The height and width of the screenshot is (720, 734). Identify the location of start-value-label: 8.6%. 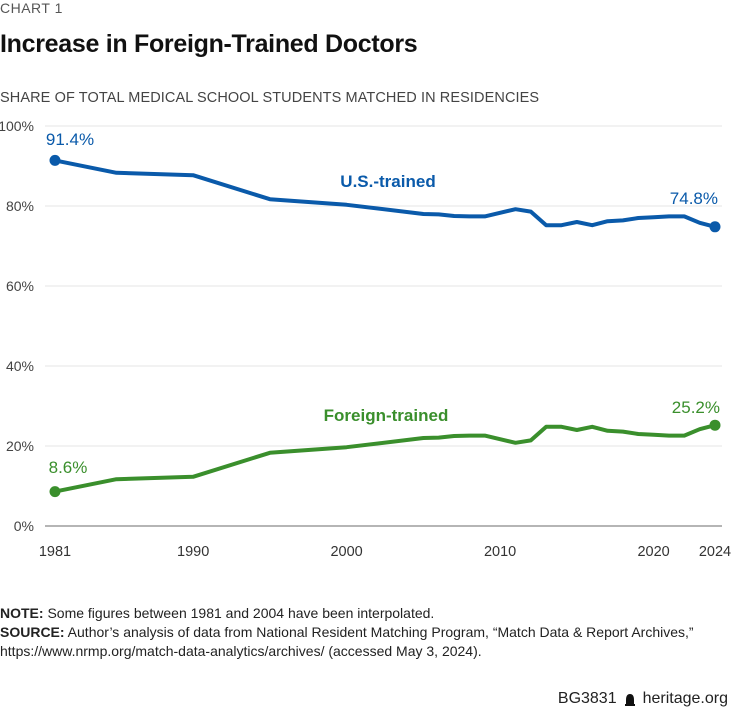
(68, 467).